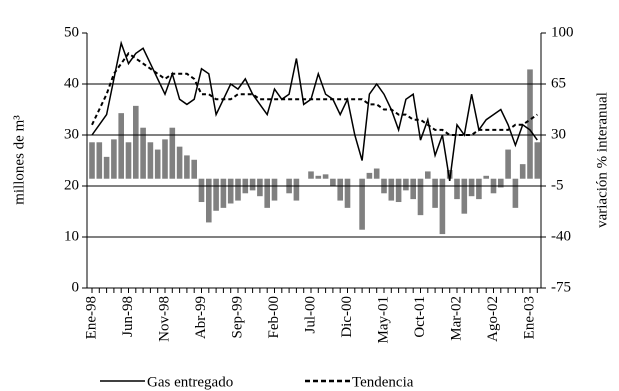  I want to click on y2-tick-label: 30, so click(558, 134).